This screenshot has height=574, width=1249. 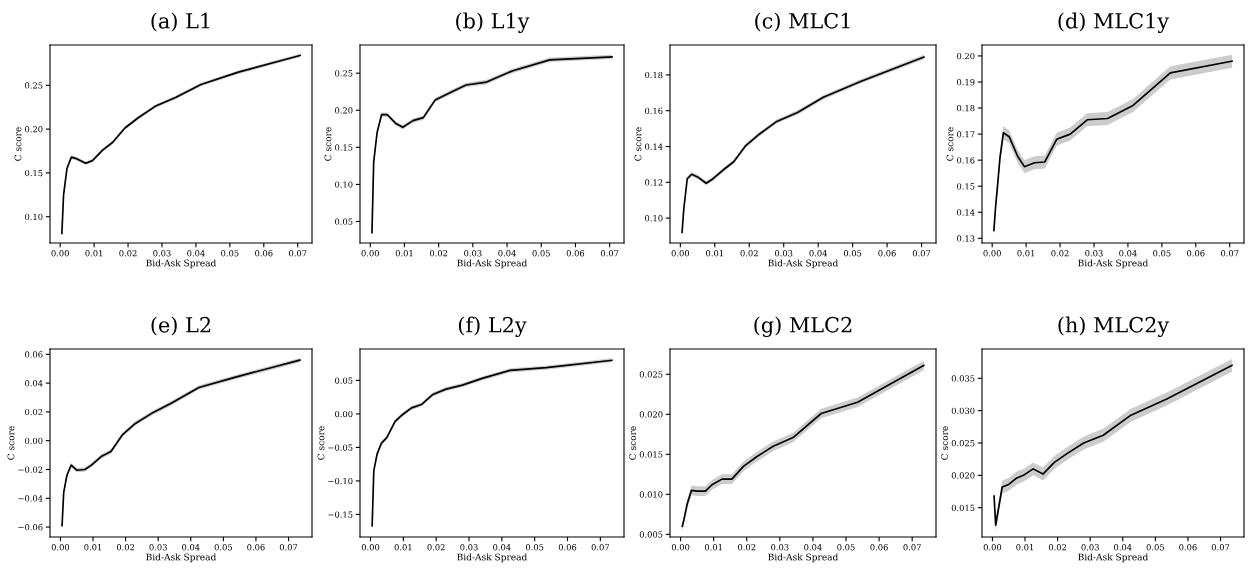 What do you see at coordinates (963, 475) in the screenshot?
I see `y-tick-label: 0.020` at bounding box center [963, 475].